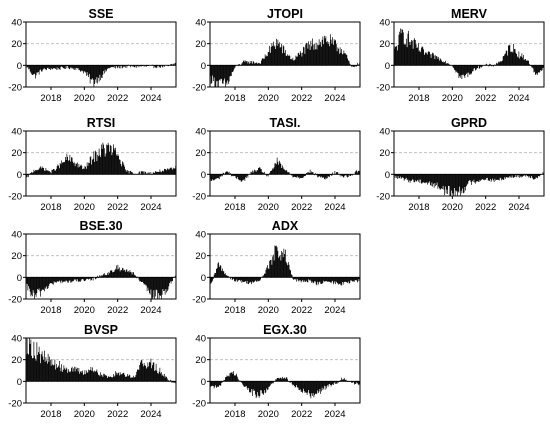 The width and height of the screenshot is (550, 427). What do you see at coordinates (469, 123) in the screenshot?
I see `panel-title: GPRD` at bounding box center [469, 123].